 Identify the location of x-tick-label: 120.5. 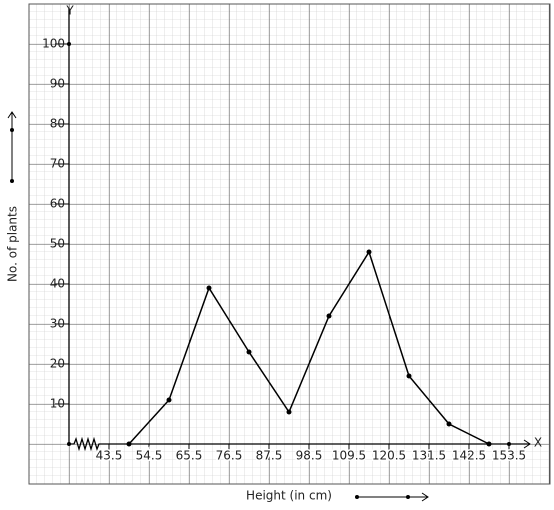
(389, 456).